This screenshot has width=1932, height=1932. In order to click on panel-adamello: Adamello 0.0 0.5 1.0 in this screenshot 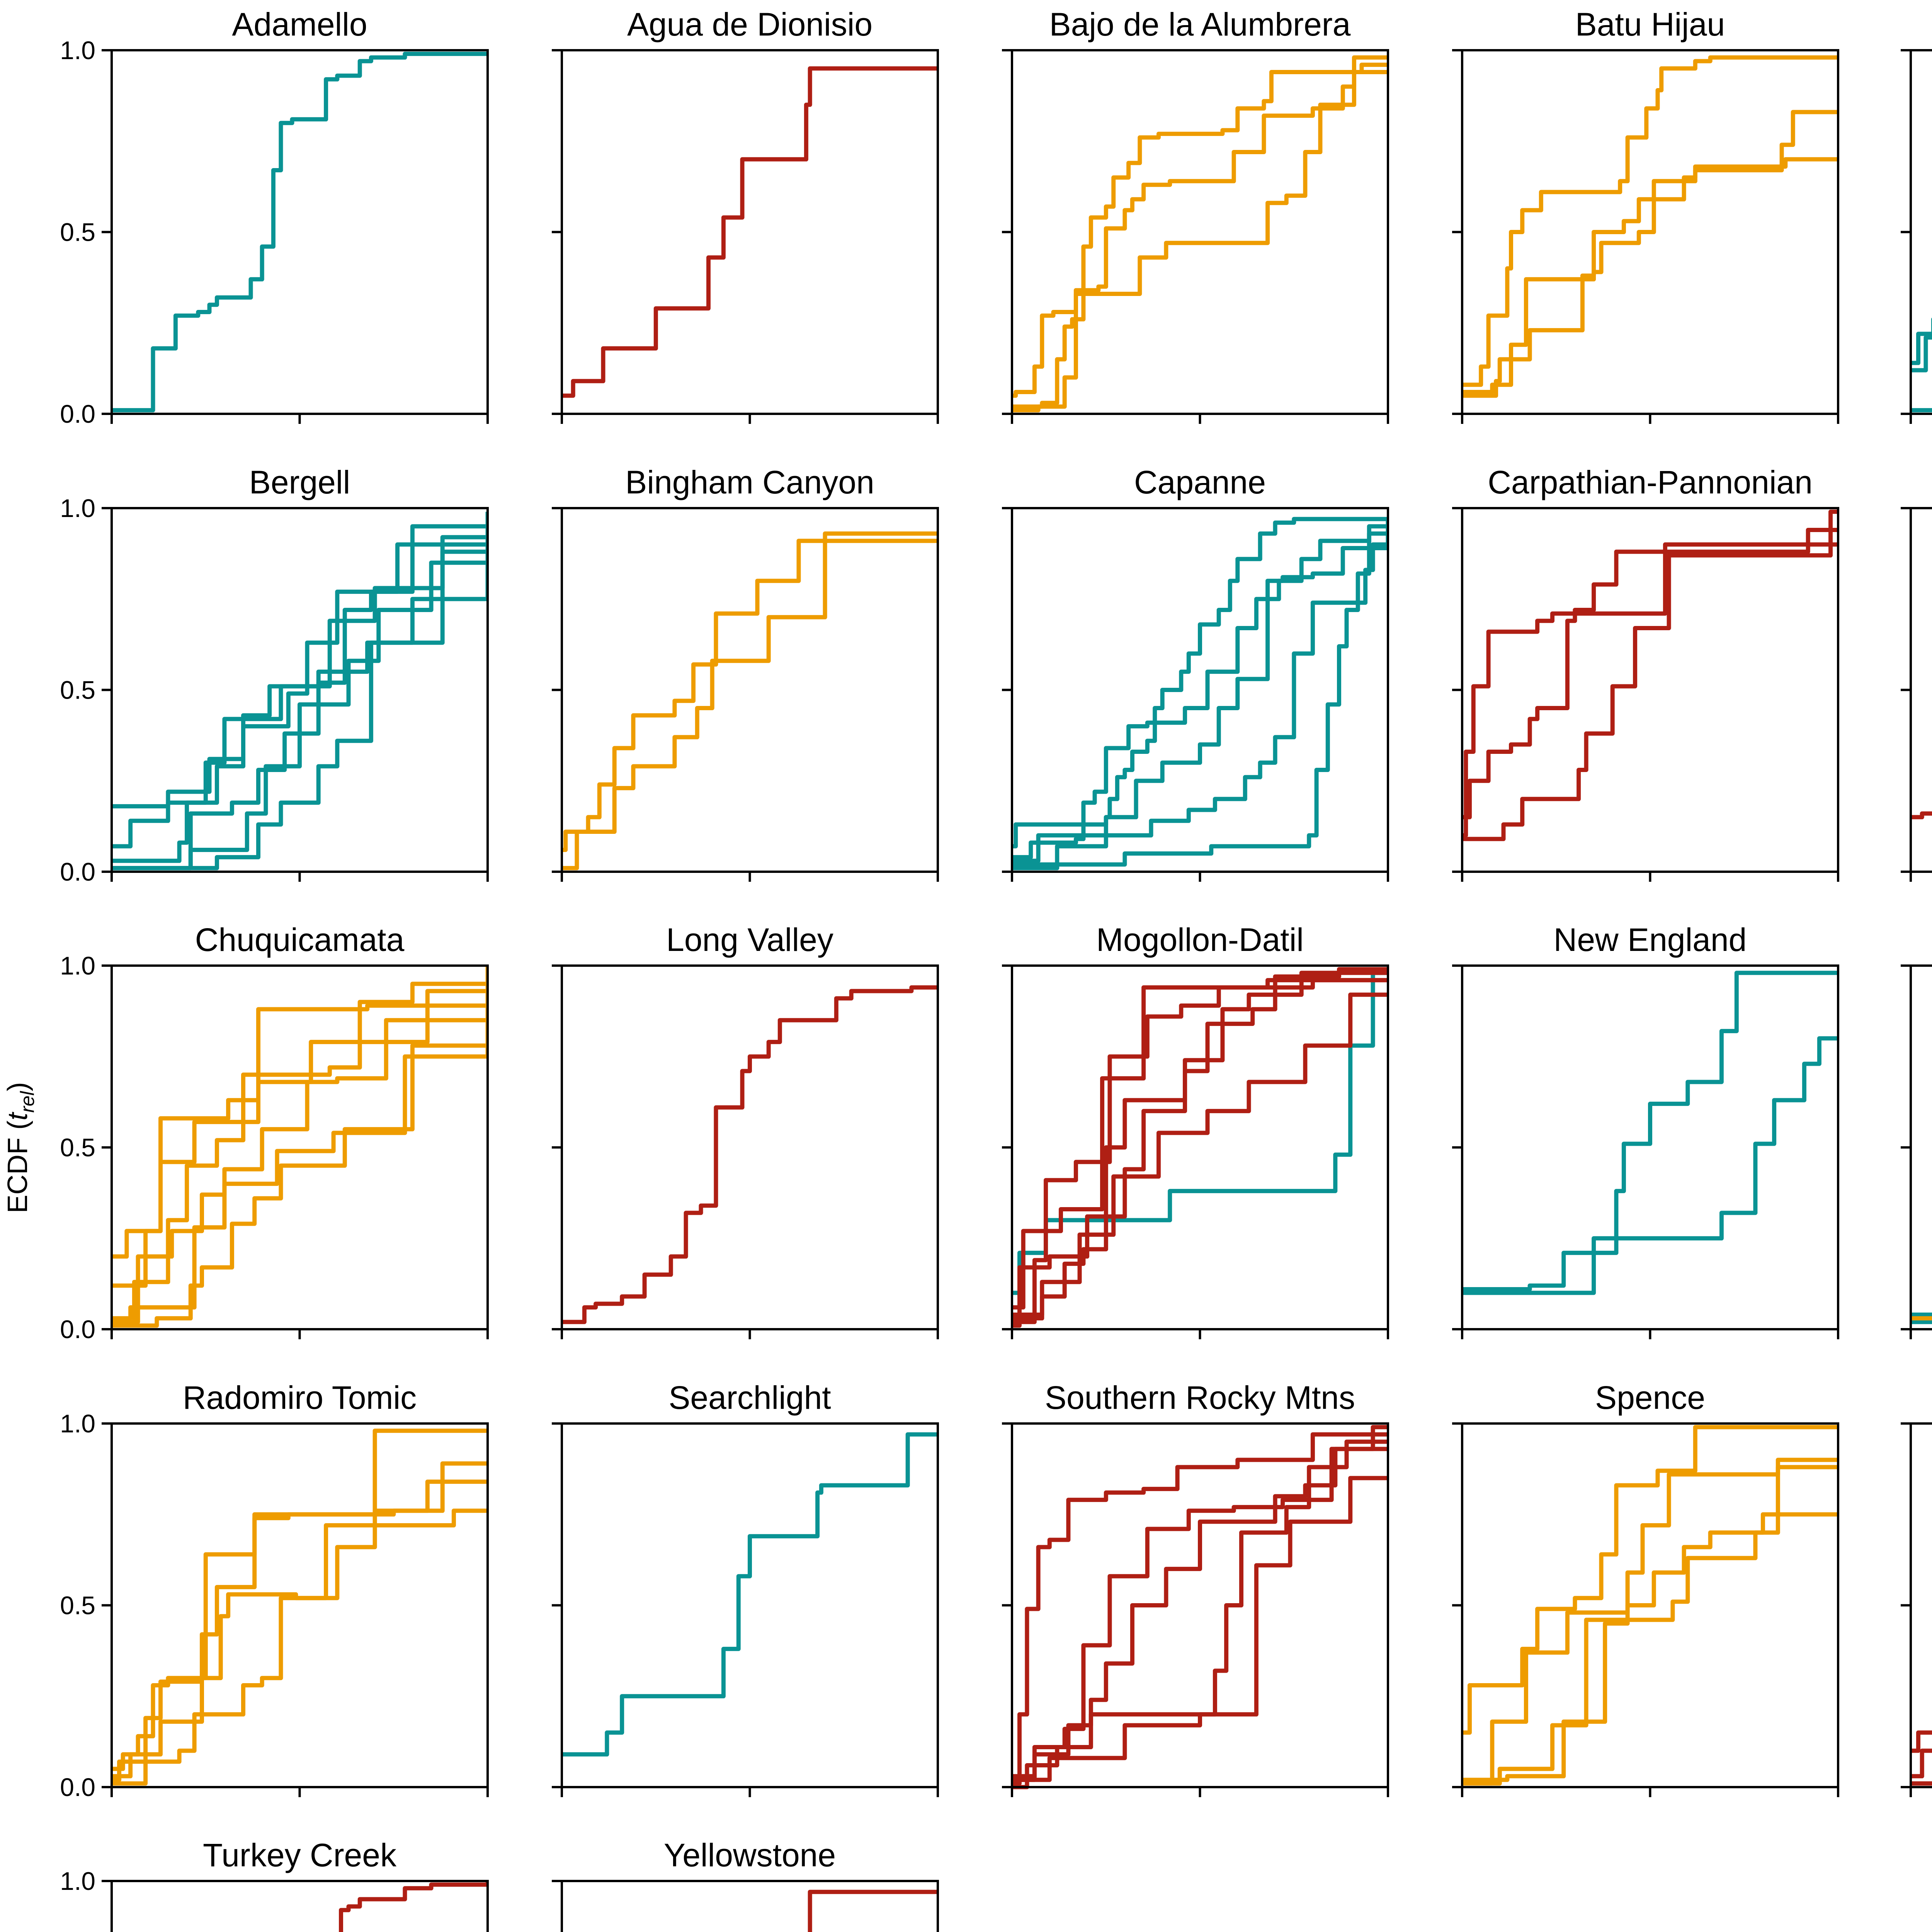, I will do `click(275, 217)`.